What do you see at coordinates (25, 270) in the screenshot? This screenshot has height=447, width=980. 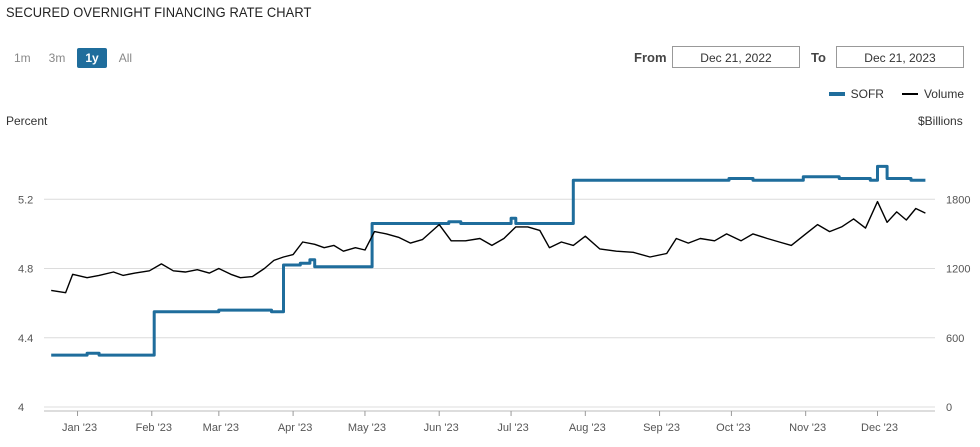 I see `left-tick-label: 4.8` at bounding box center [25, 270].